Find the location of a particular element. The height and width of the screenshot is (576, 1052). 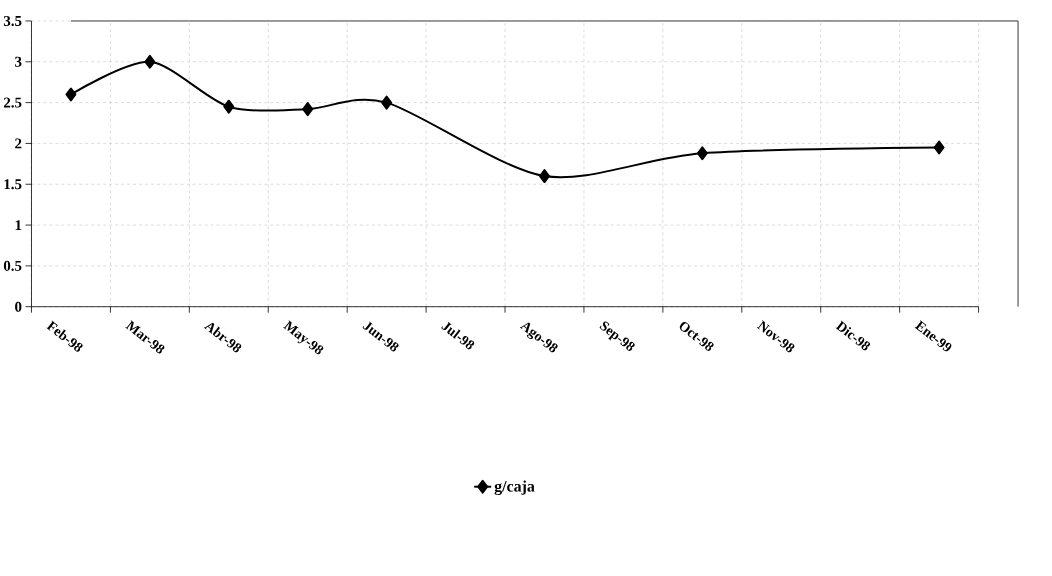

y-tick-label: 3 is located at coordinates (18, 61).